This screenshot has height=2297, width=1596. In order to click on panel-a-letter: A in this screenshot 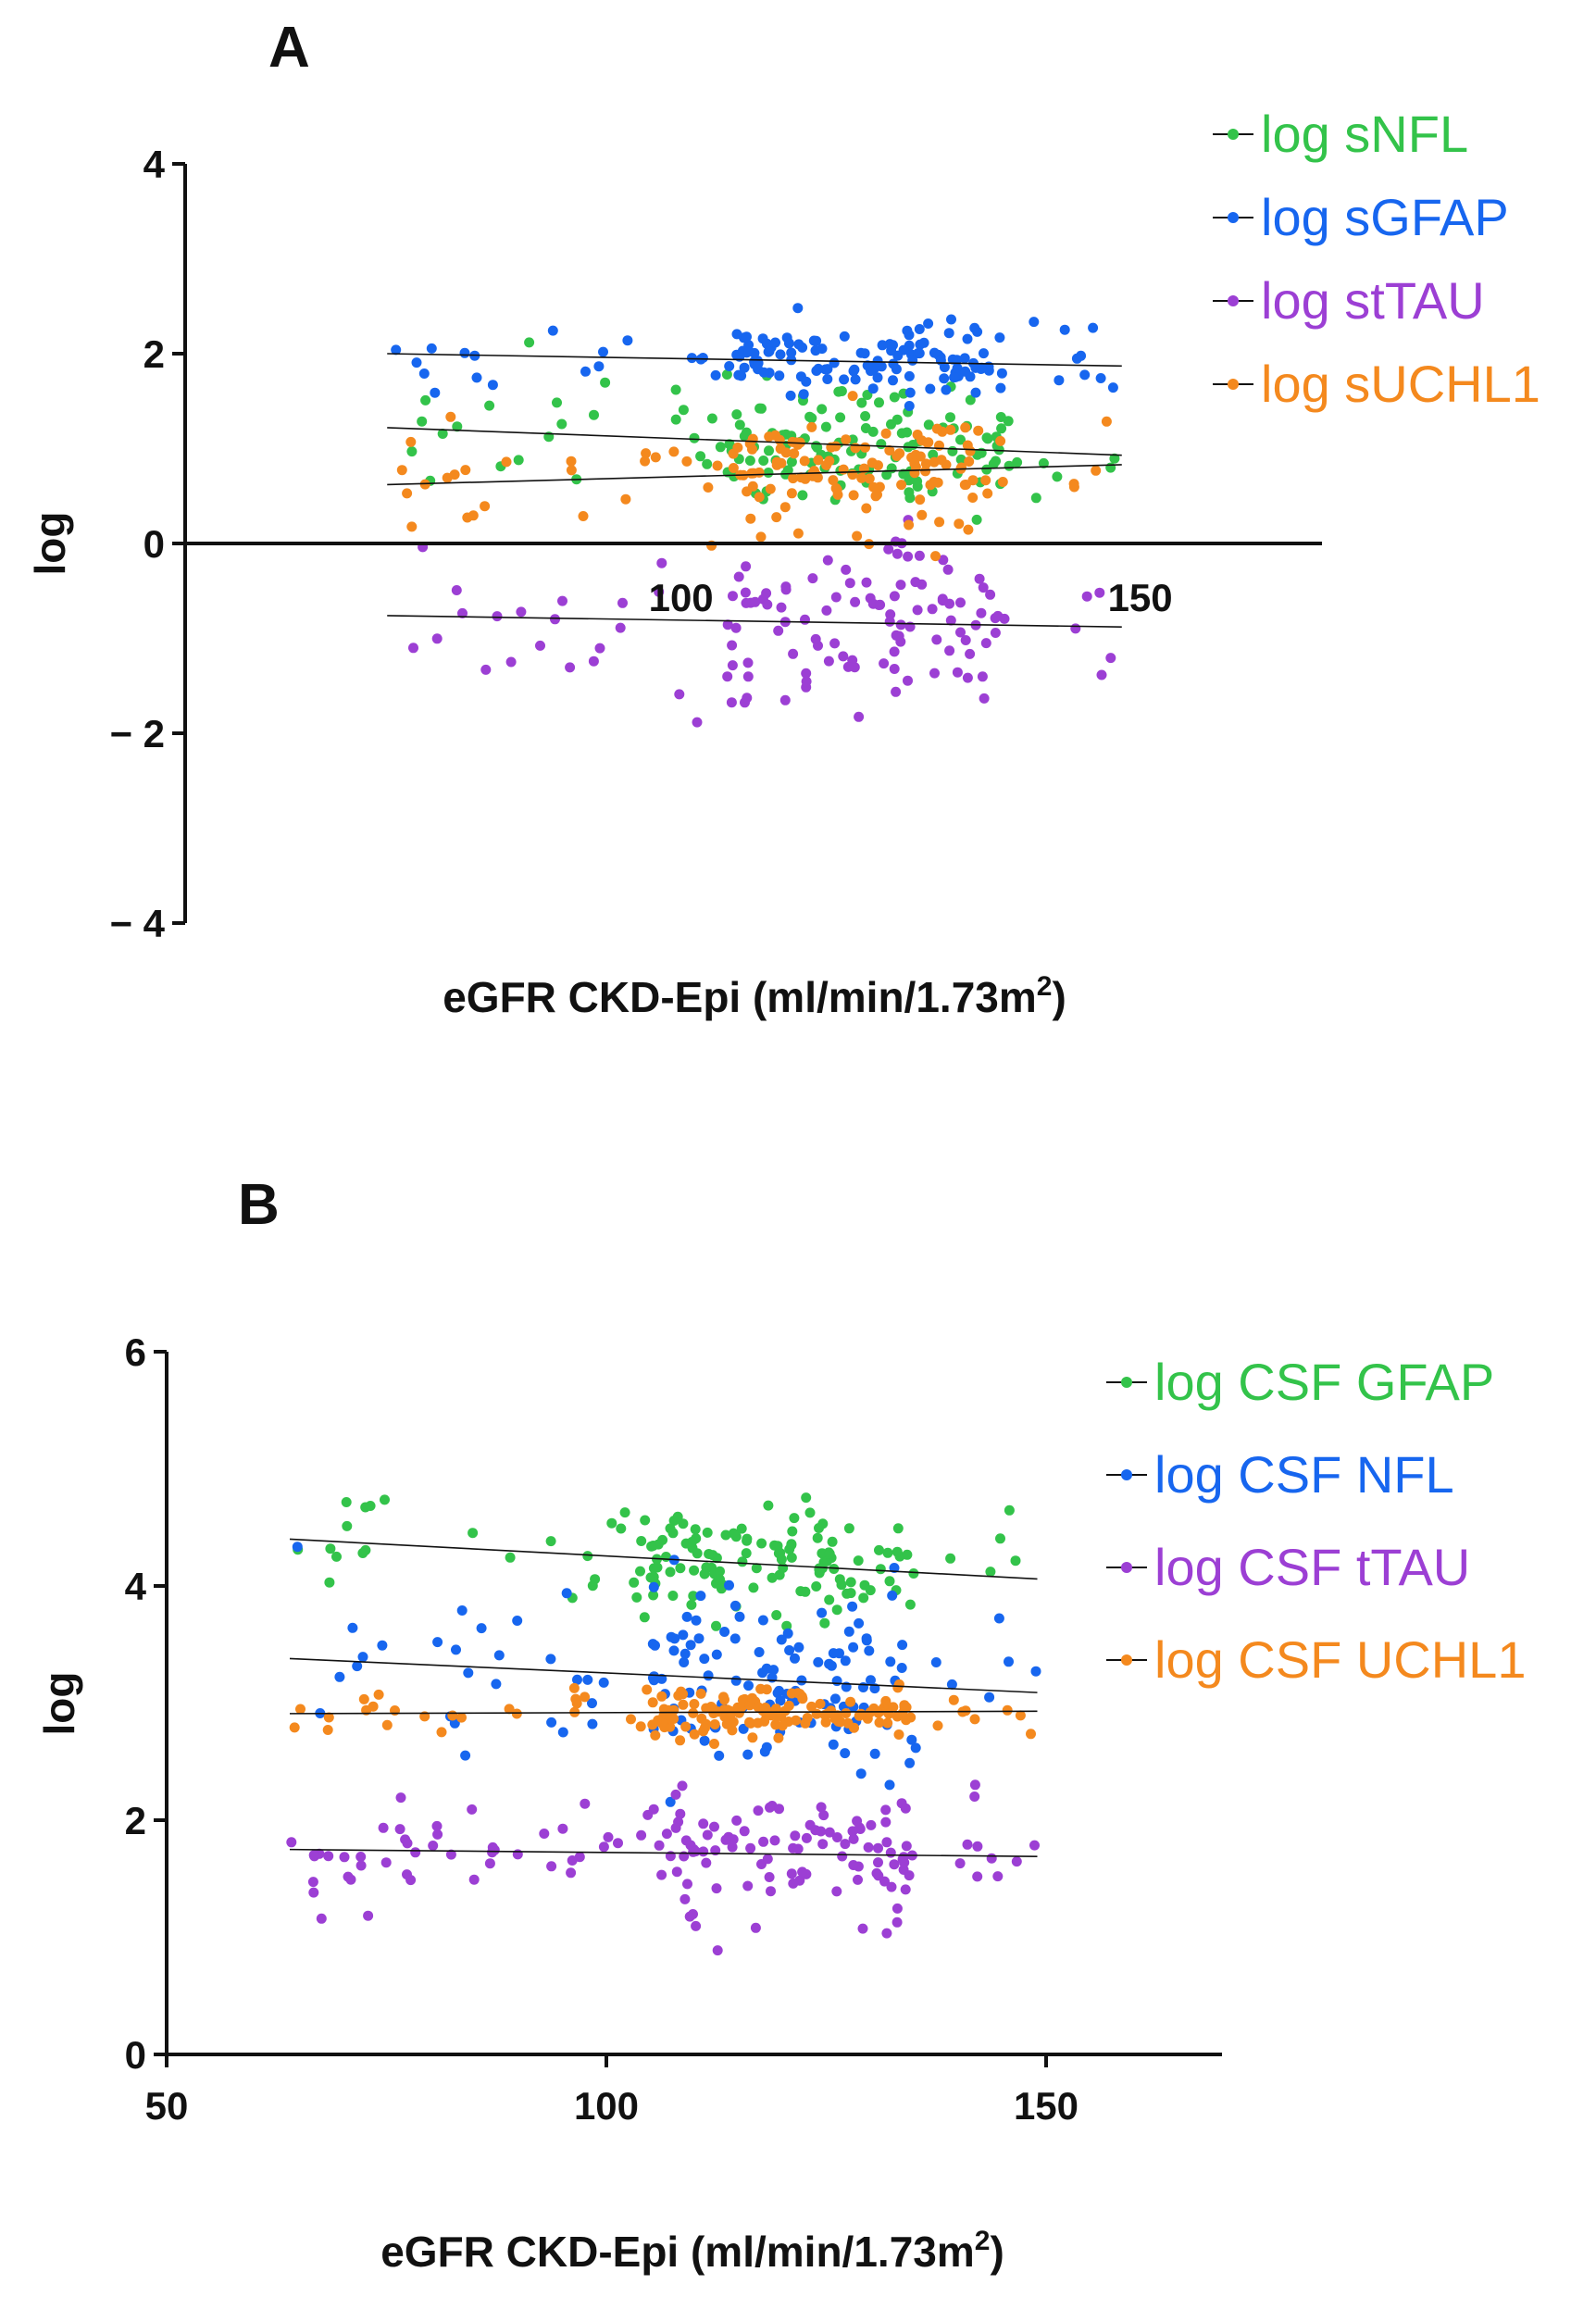, I will do `click(289, 48)`.